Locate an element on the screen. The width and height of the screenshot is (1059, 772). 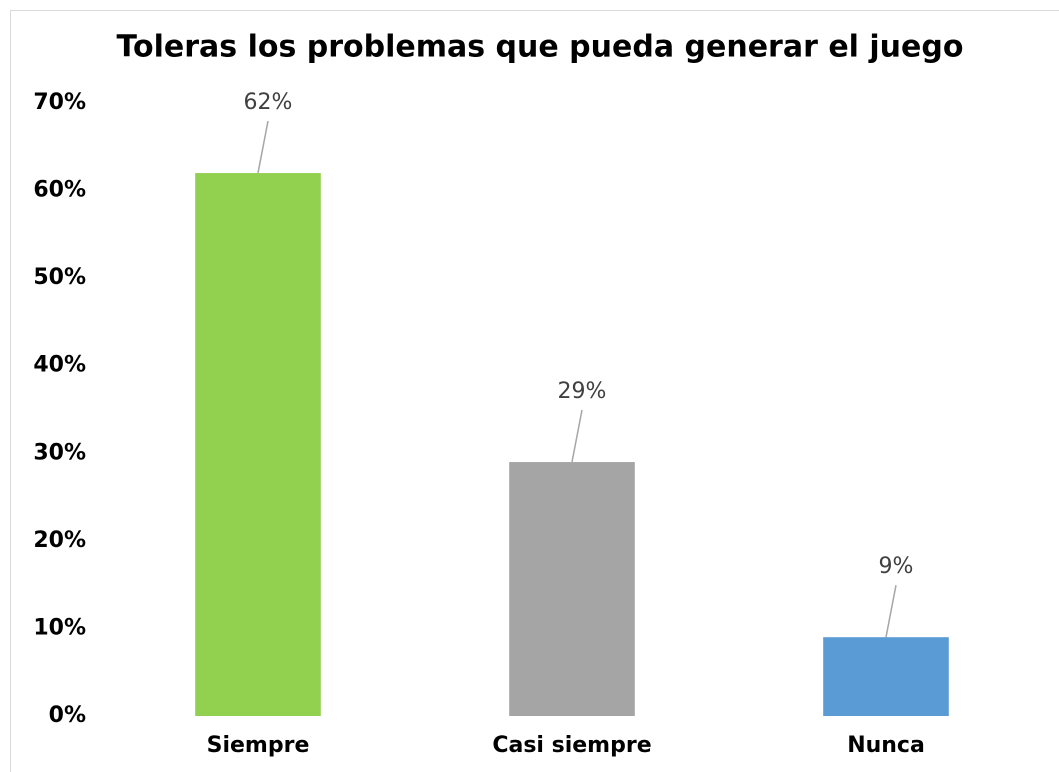
x-tick-label: Nunca is located at coordinates (886, 745).